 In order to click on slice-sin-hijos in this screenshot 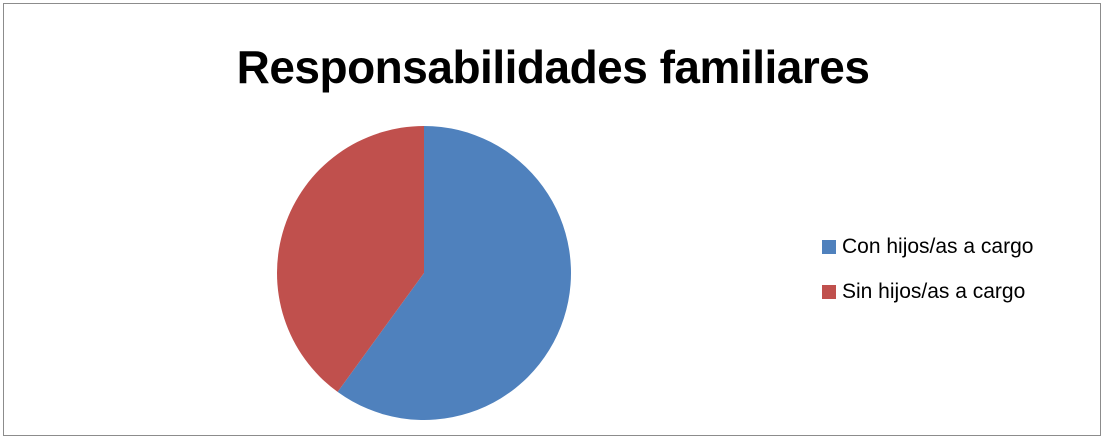, I will do `click(350, 259)`.